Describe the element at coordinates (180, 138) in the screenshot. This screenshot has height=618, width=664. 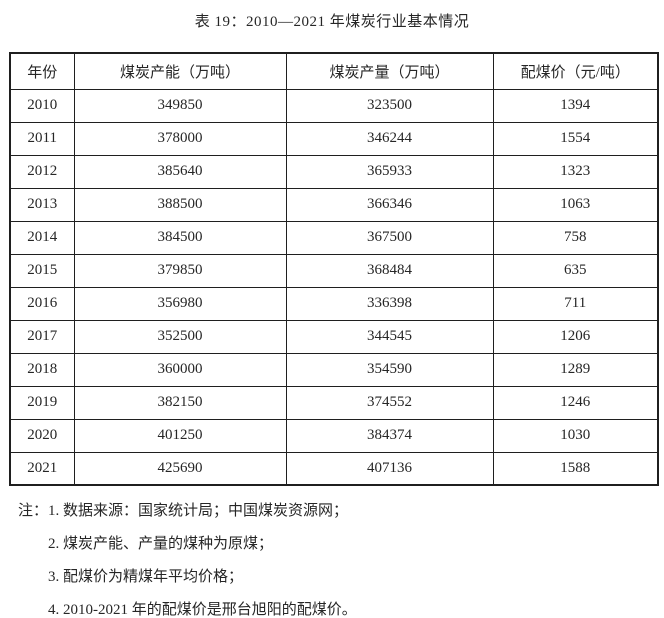
I see `cell-capacity: 378000` at that location.